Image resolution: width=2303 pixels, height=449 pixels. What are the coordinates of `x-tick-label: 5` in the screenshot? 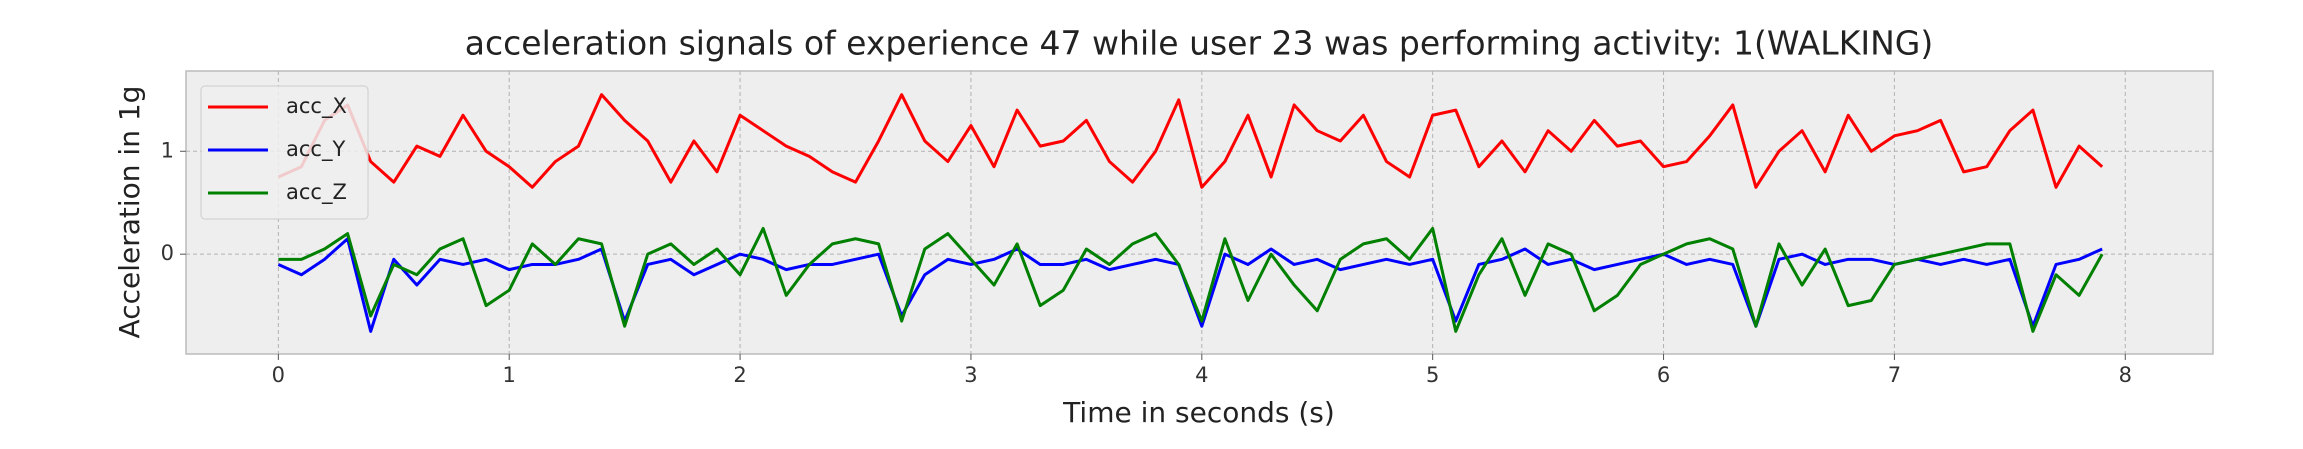 It's located at (1432, 375).